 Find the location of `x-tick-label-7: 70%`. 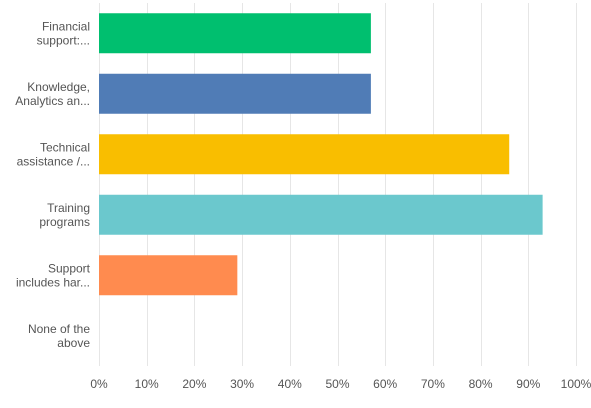

x-tick-label-7: 70% is located at coordinates (433, 384).